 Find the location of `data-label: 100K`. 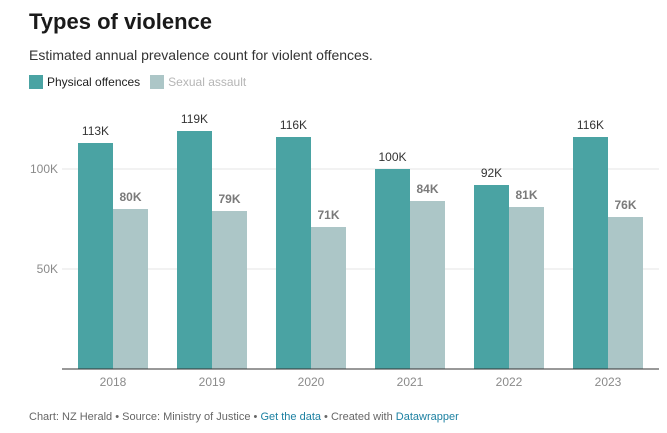

data-label: 100K is located at coordinates (392, 157).